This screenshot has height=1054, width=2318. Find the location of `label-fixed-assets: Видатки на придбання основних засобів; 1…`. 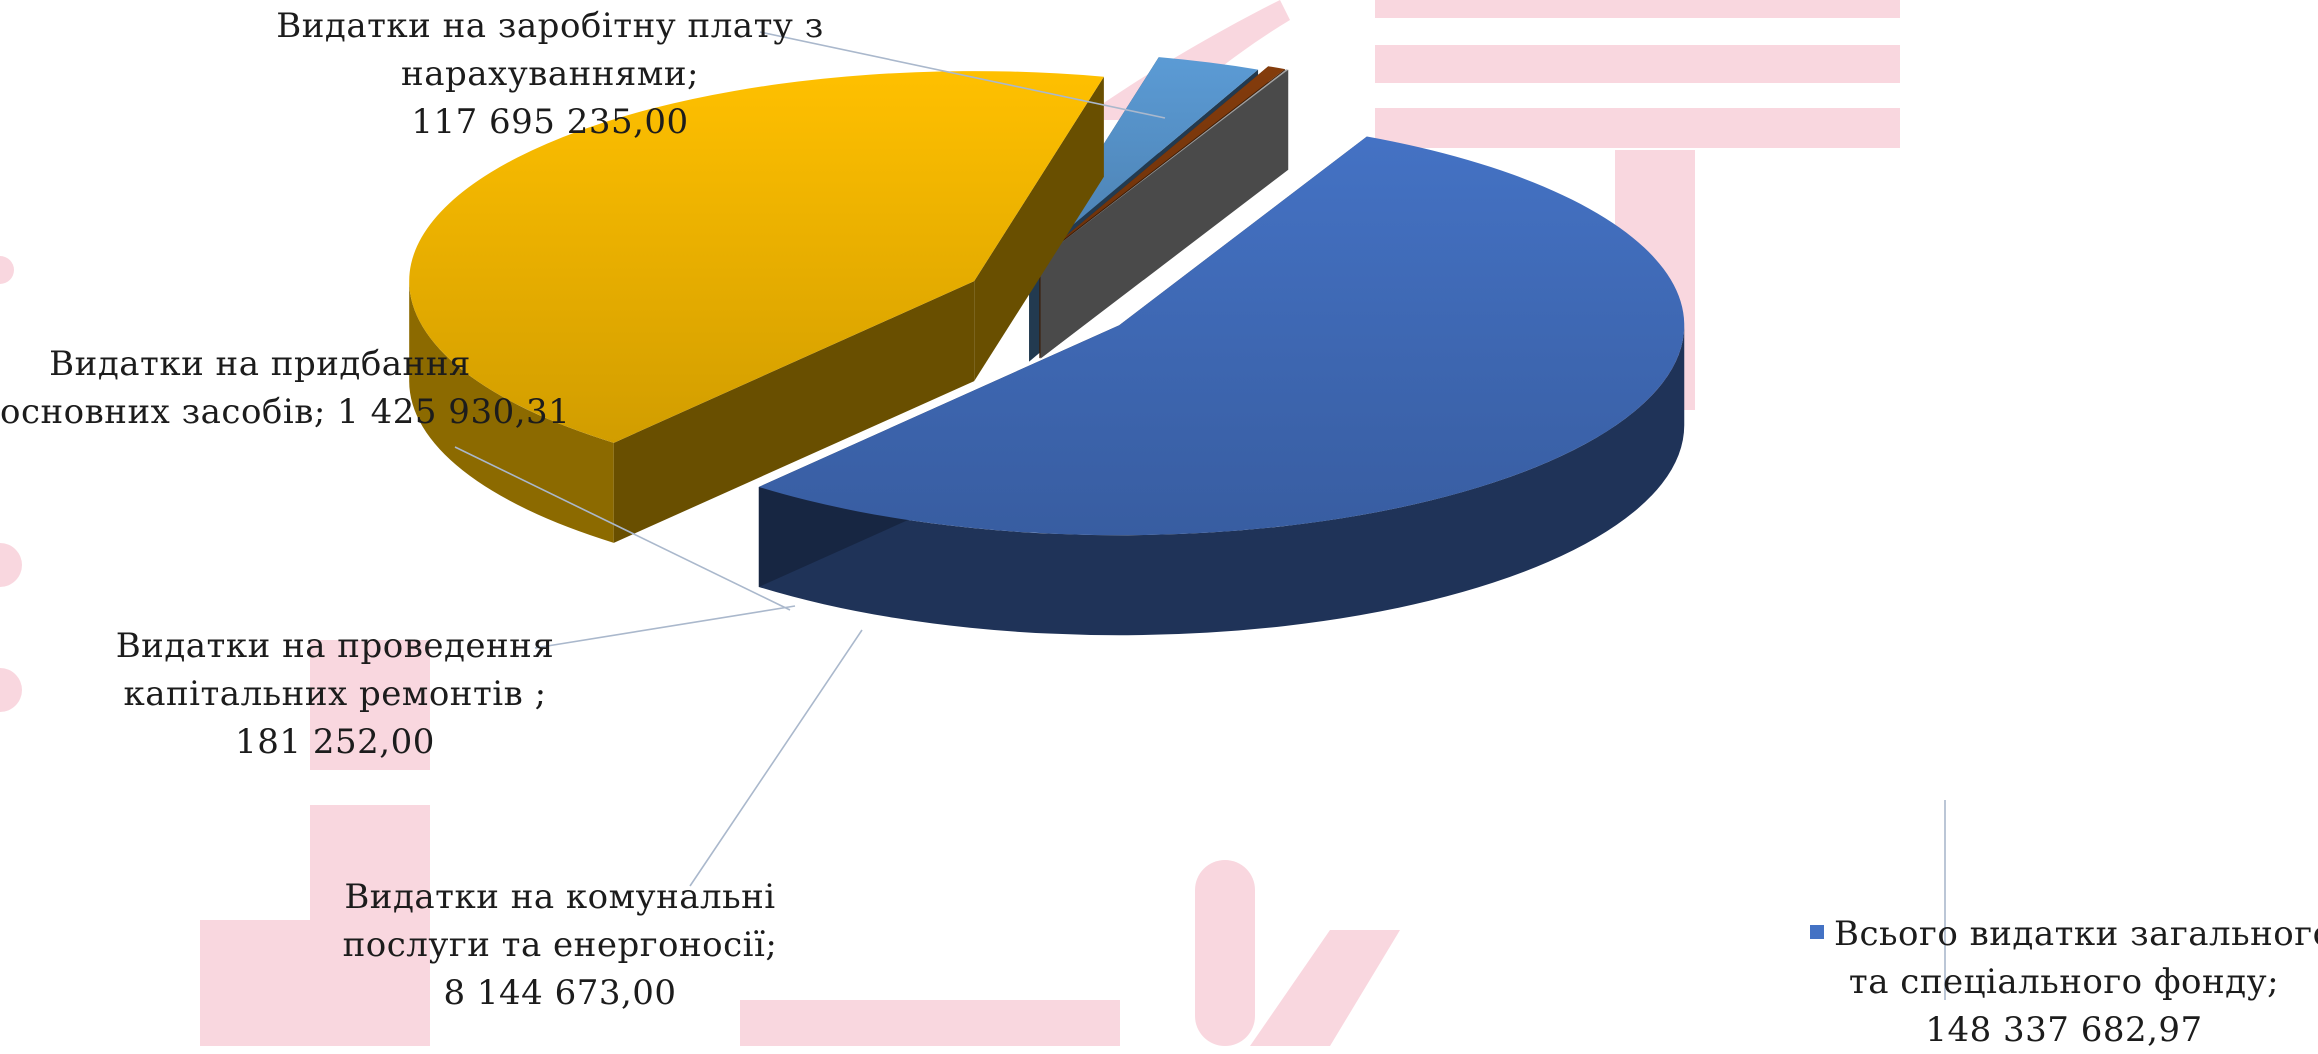

label-fixed-assets: Видатки на придбання основних засобів; 1… is located at coordinates (285, 388).